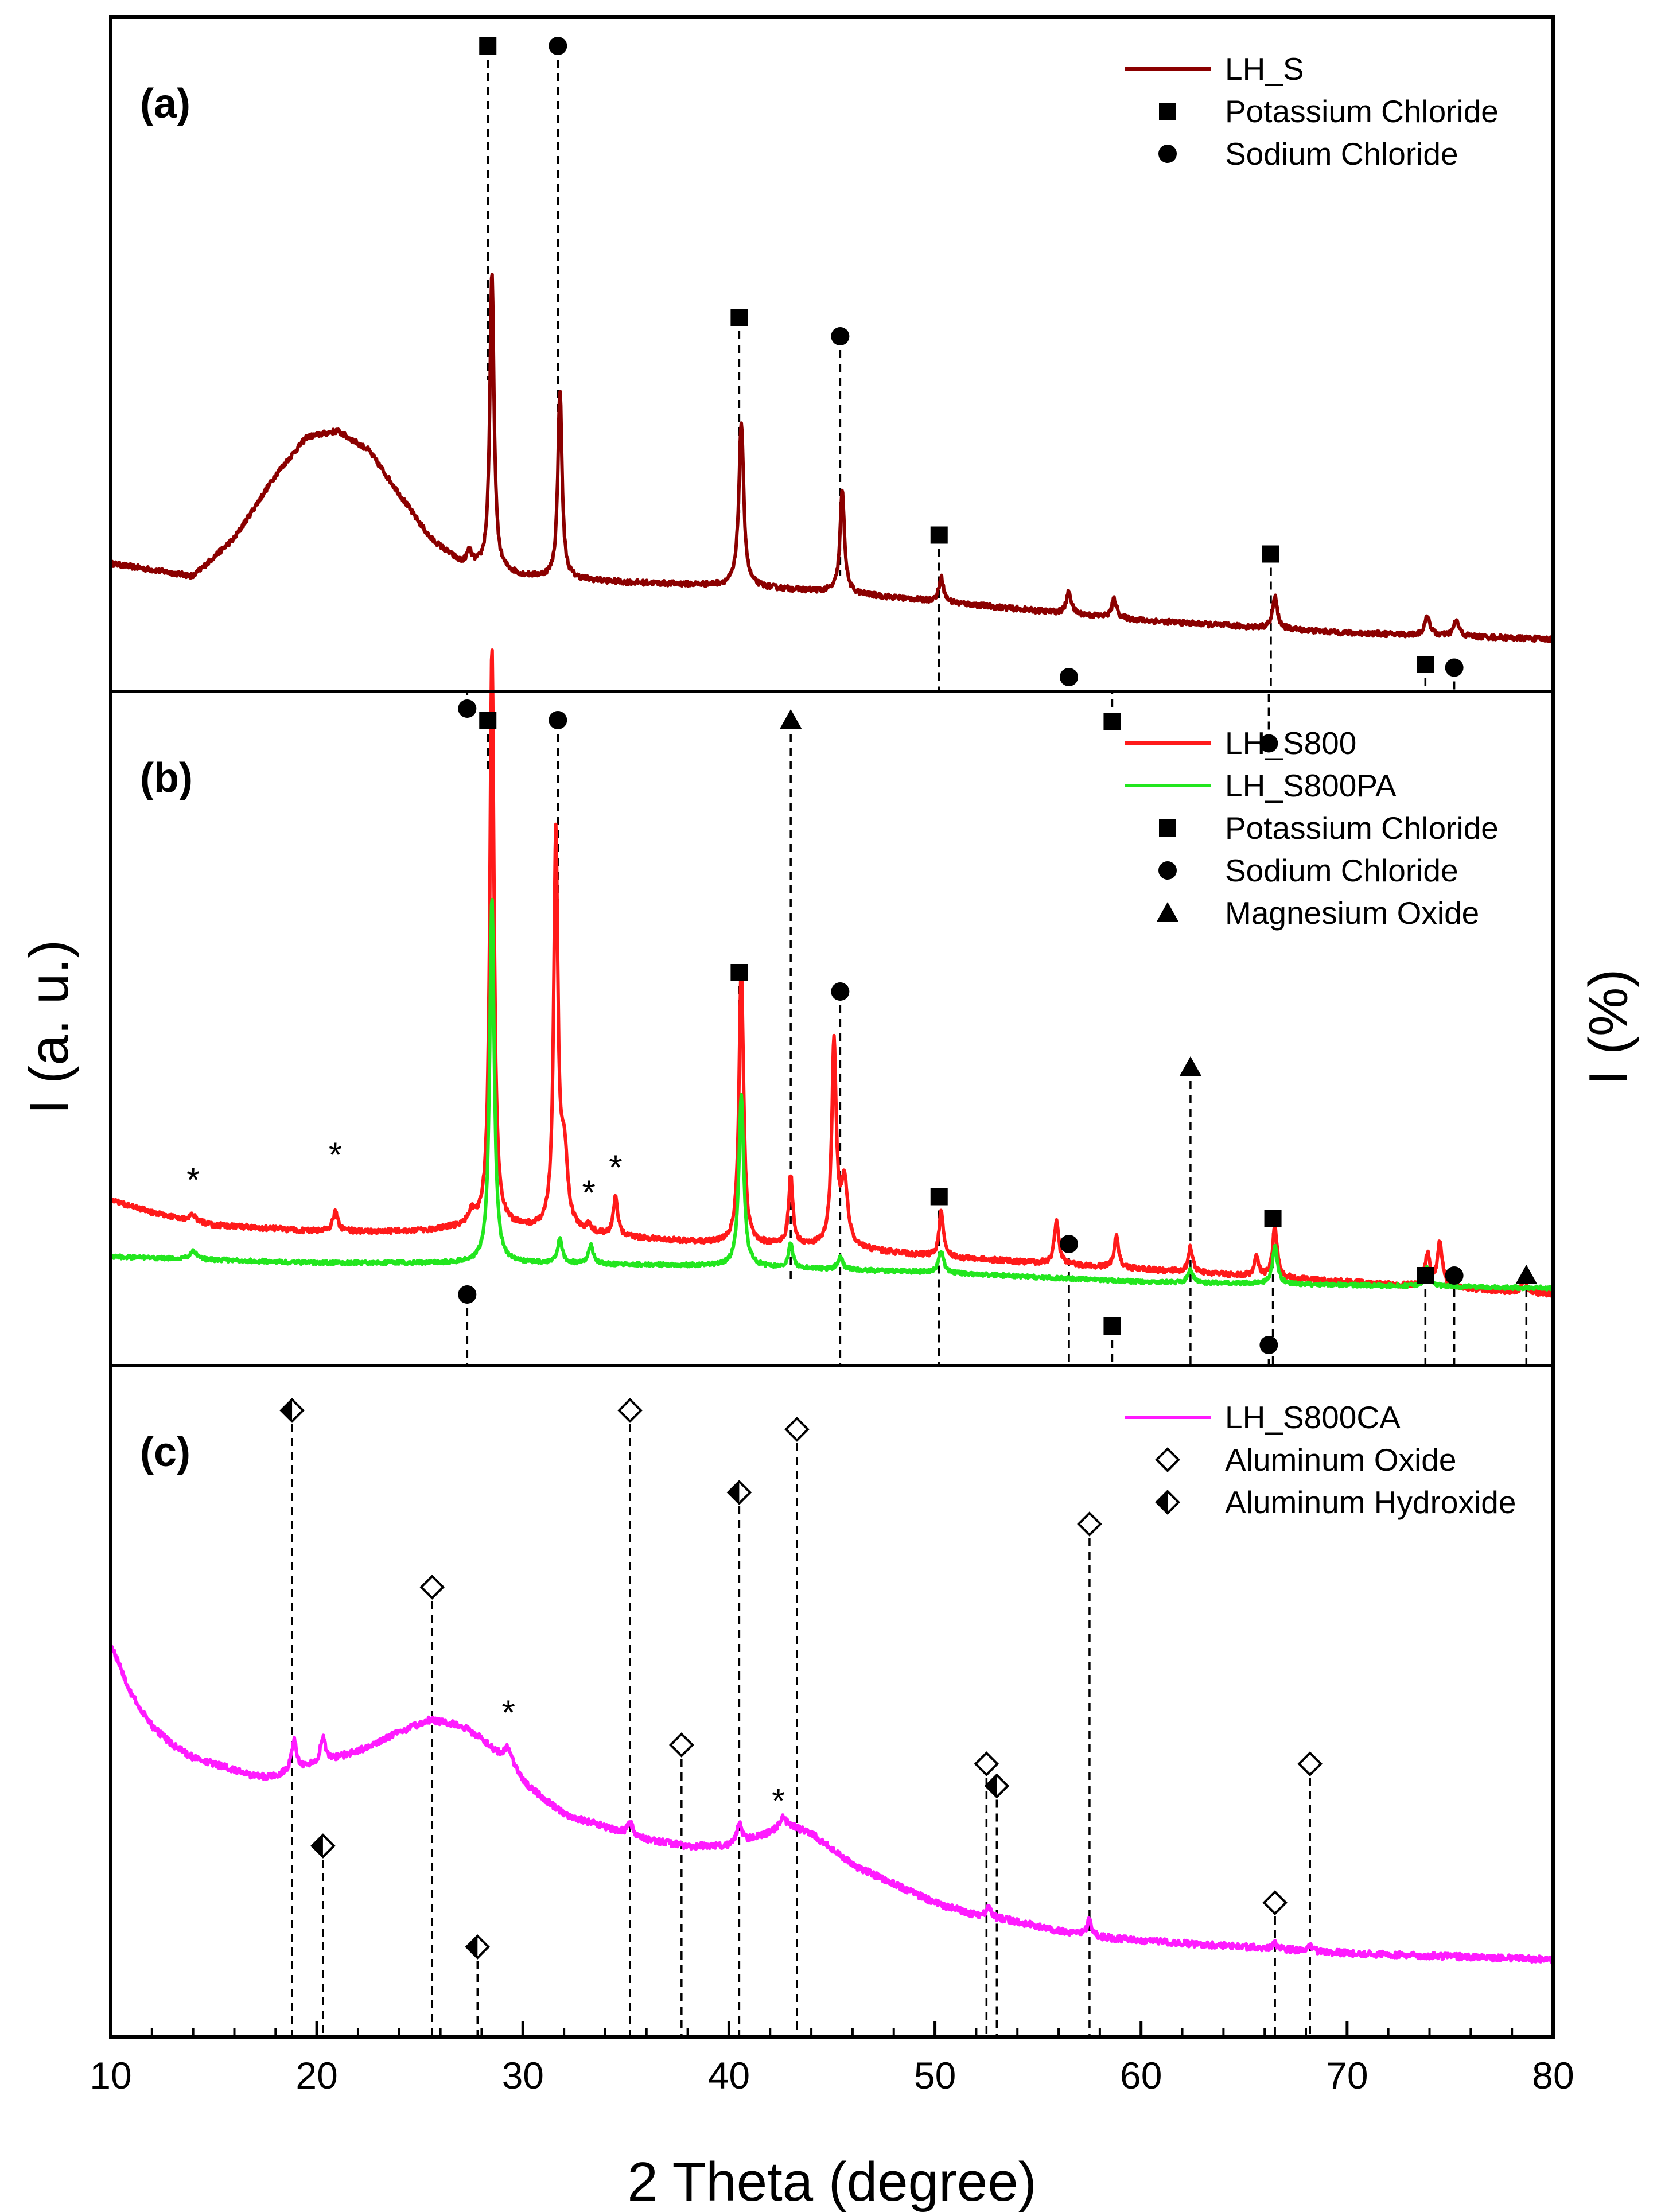  Describe the element at coordinates (1608, 1027) in the screenshot. I see `y-axis-title-right: I (%)` at that location.